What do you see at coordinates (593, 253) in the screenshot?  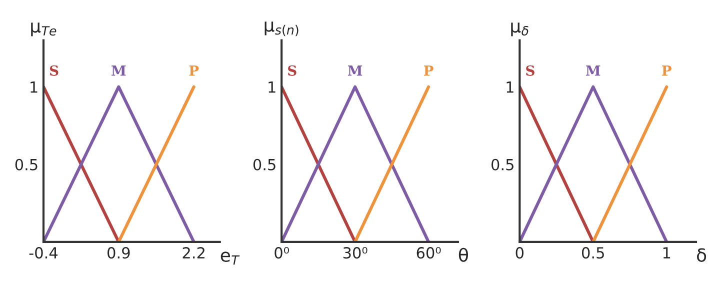 I see `x-tick-label: 0.5` at bounding box center [593, 253].